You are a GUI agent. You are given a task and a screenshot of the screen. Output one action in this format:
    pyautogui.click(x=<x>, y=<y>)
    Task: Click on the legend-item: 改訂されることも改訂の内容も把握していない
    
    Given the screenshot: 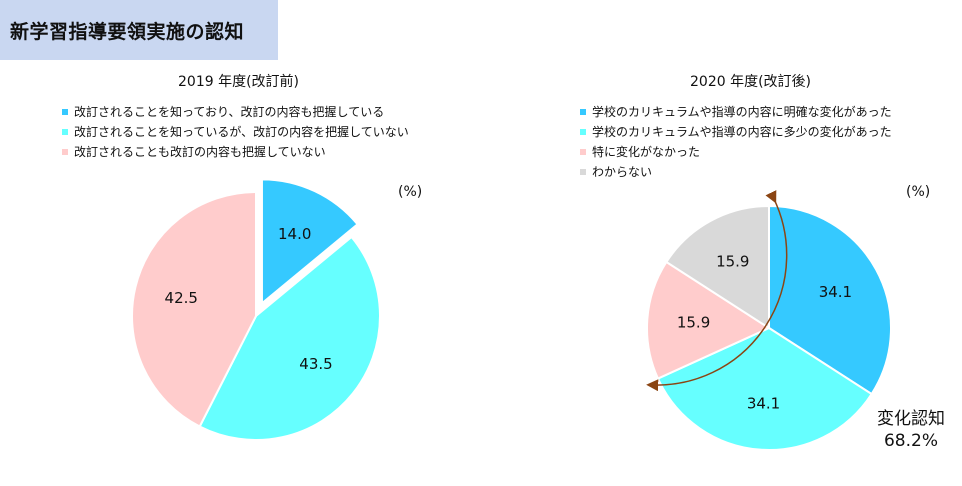 What is the action you would take?
    pyautogui.click(x=235, y=152)
    